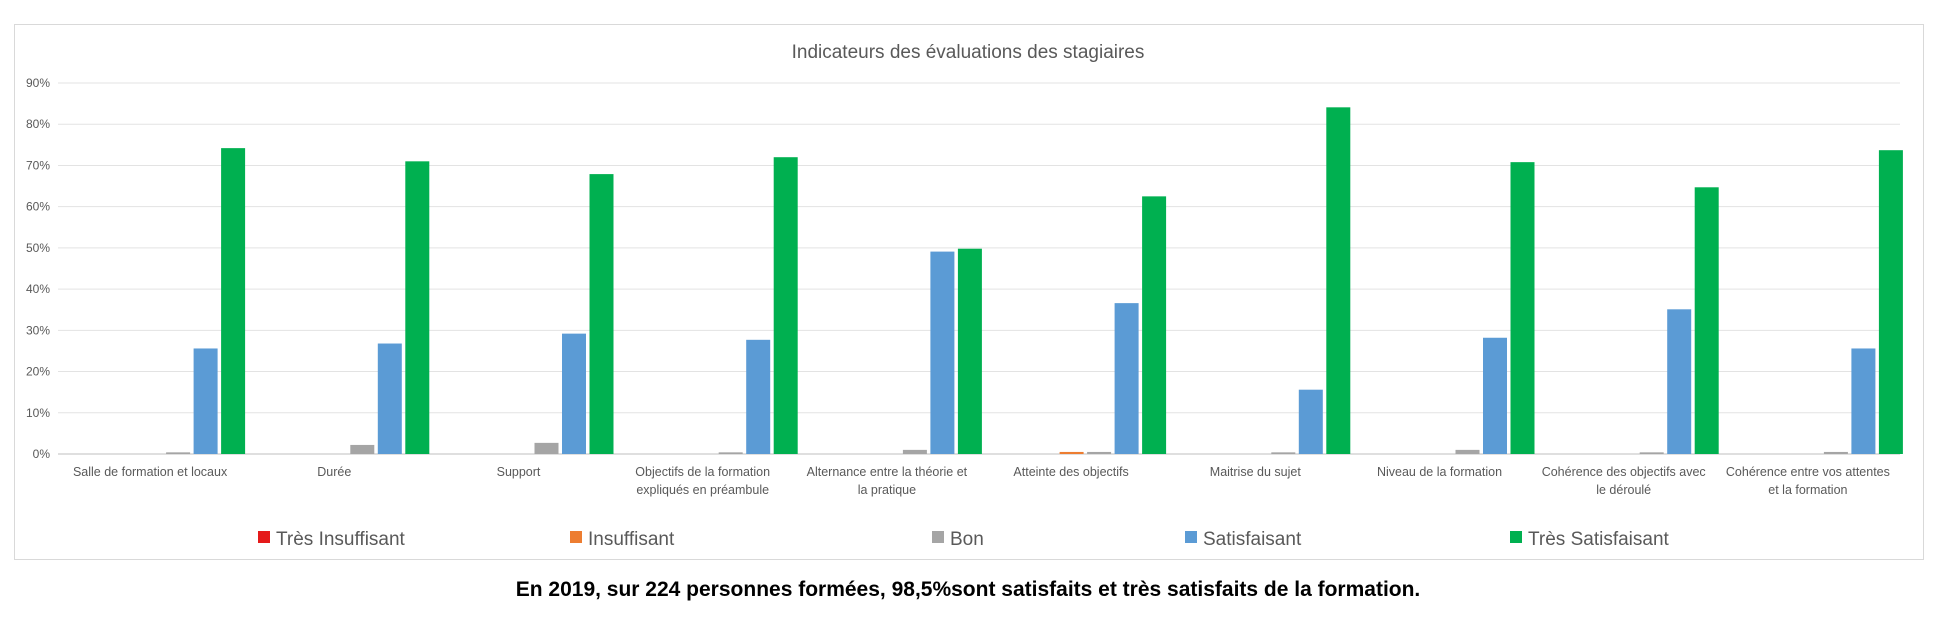 The image size is (1936, 640). Describe the element at coordinates (42, 454) in the screenshot. I see `y-tick-label: 0%` at that location.